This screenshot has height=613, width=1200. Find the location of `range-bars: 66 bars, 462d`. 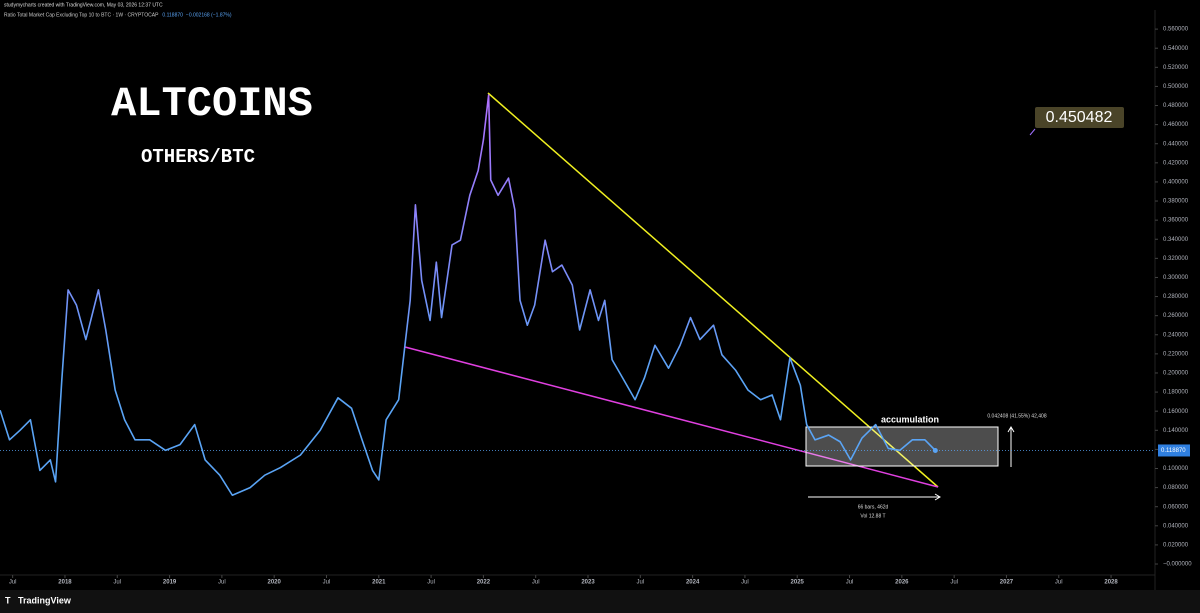

range-bars: 66 bars, 462d is located at coordinates (873, 507).